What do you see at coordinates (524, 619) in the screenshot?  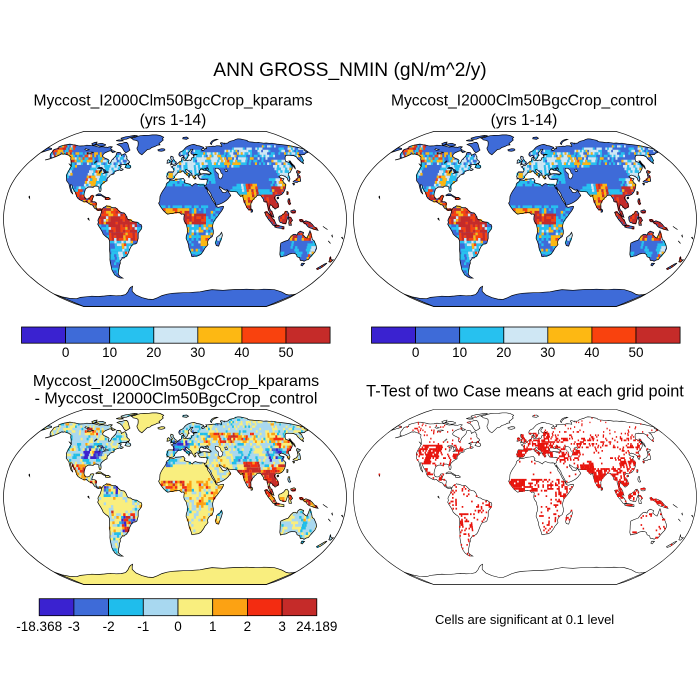 I see `svg-text:Cells are significant at 0.1 l: Cells are significant at 0.1 level` at bounding box center [524, 619].